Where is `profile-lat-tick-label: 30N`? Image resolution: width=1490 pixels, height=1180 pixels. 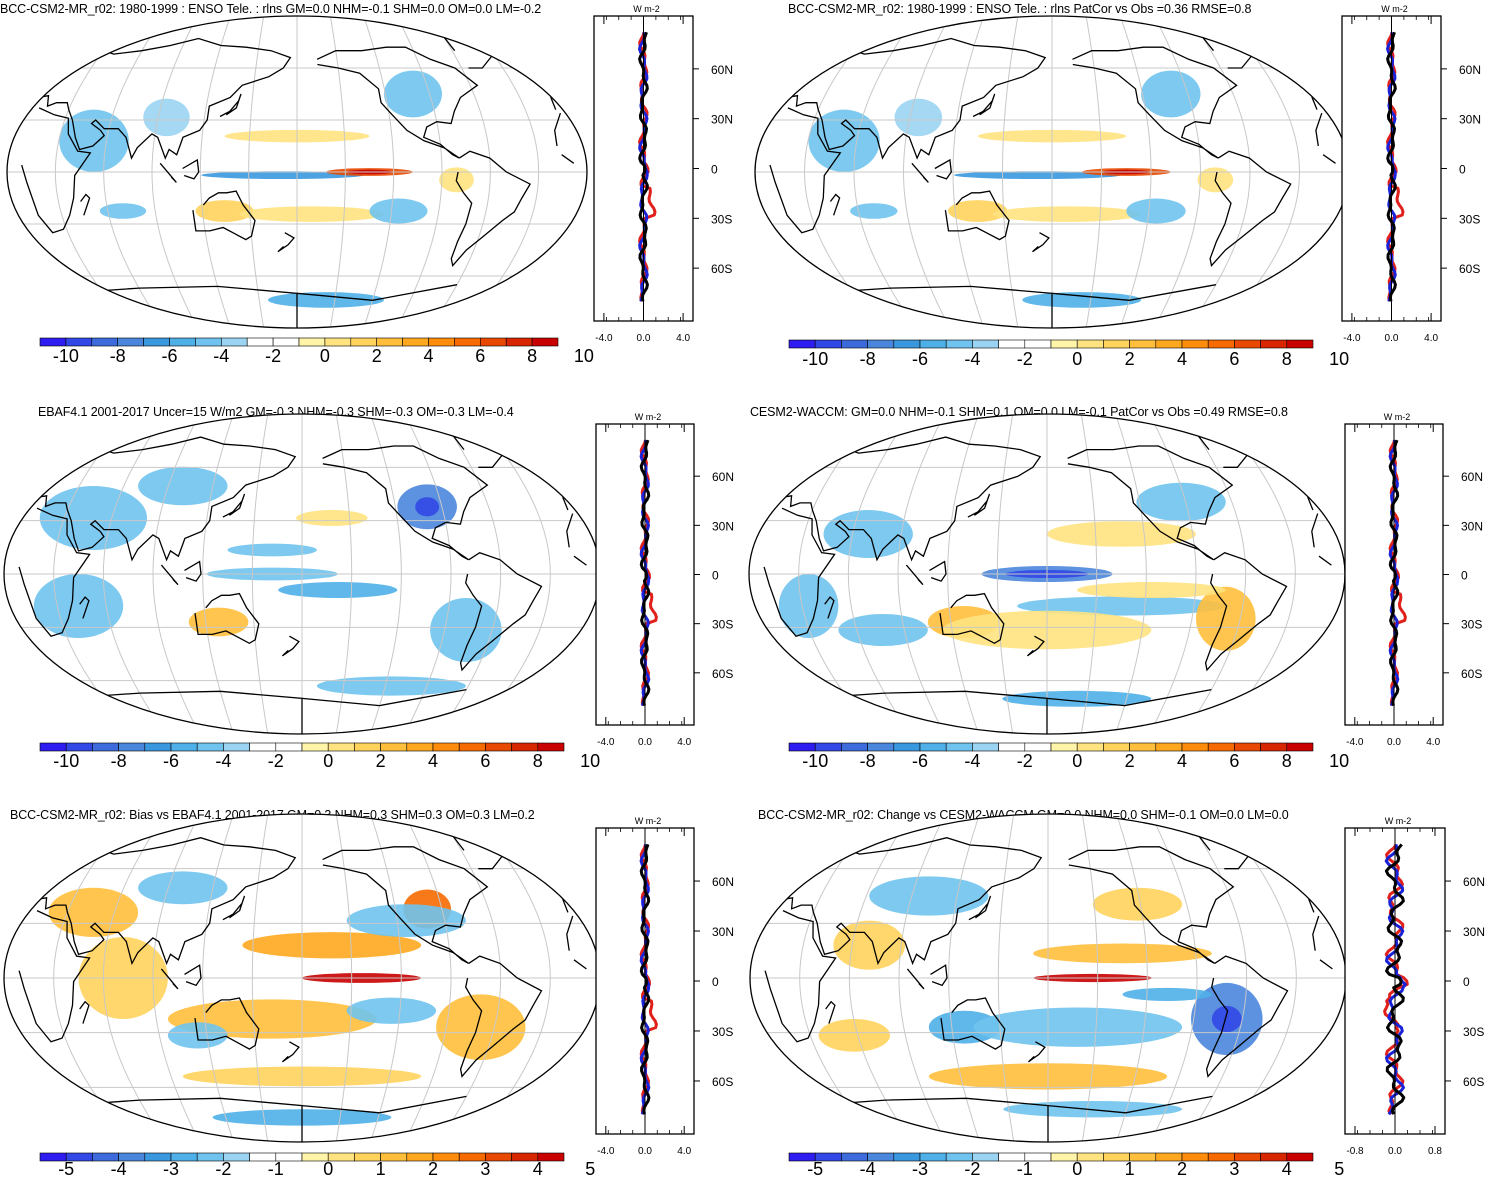 profile-lat-tick-label: 30N is located at coordinates (1472, 526).